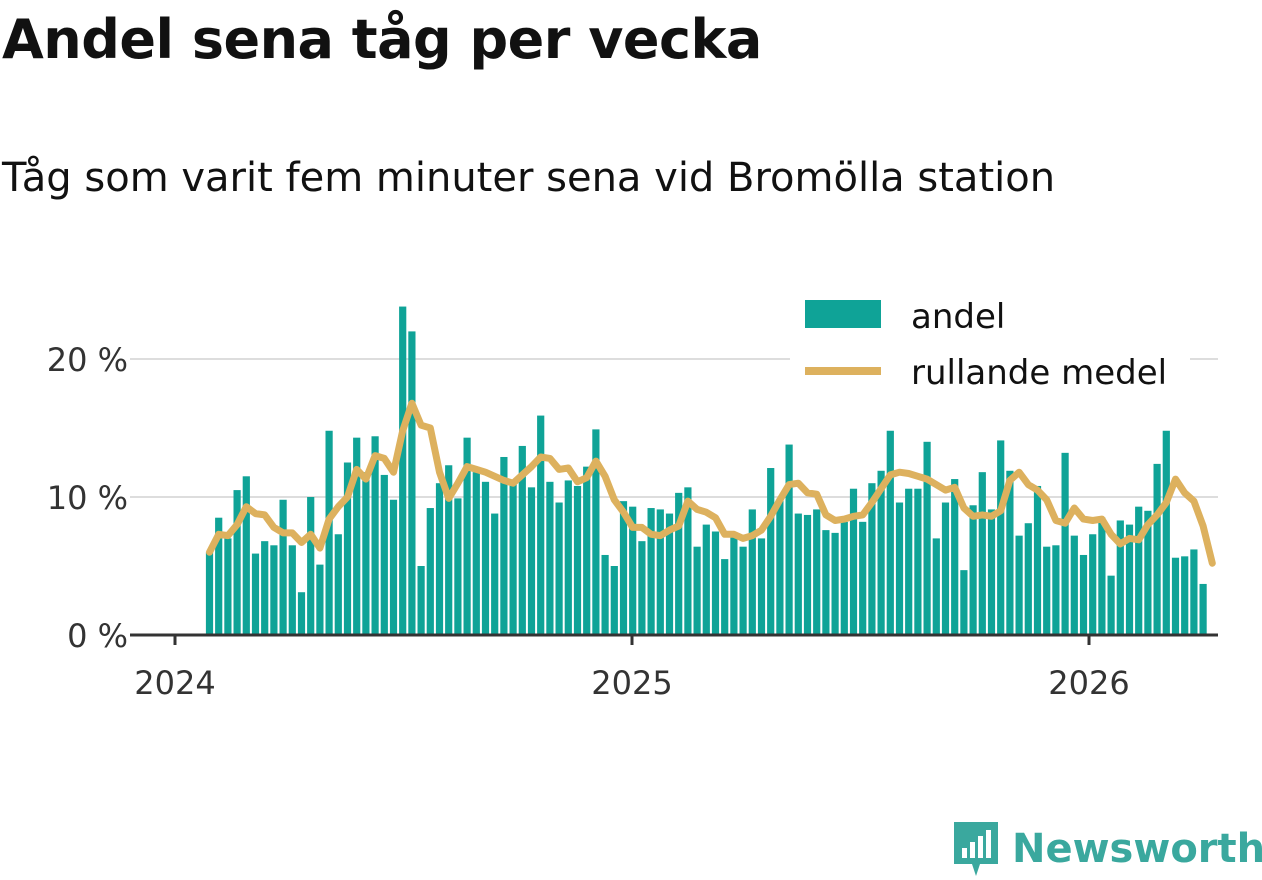 The width and height of the screenshot is (1262, 880). I want to click on y-tick-label: 0 %, so click(97, 636).